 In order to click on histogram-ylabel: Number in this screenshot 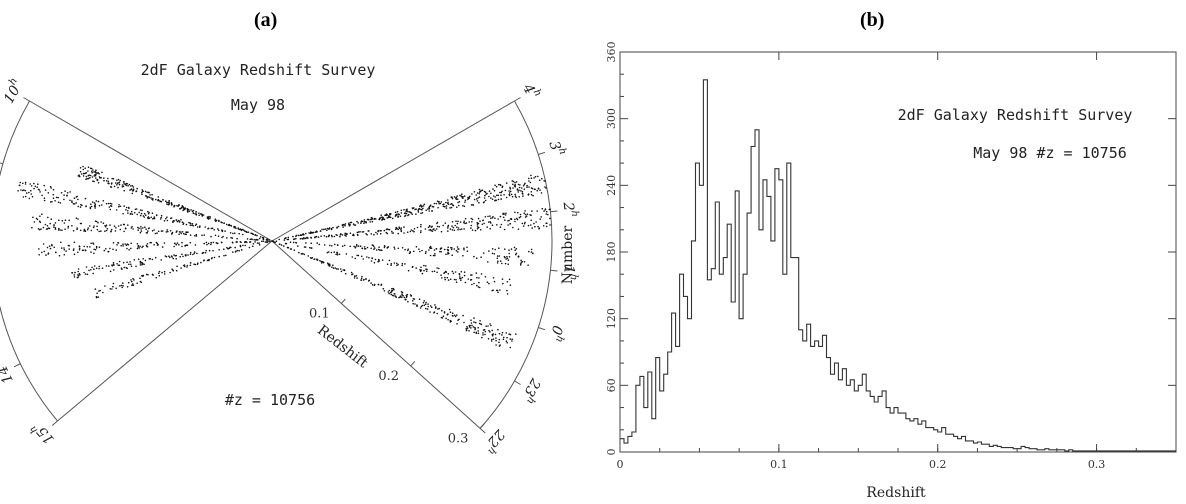, I will do `click(568, 254)`.